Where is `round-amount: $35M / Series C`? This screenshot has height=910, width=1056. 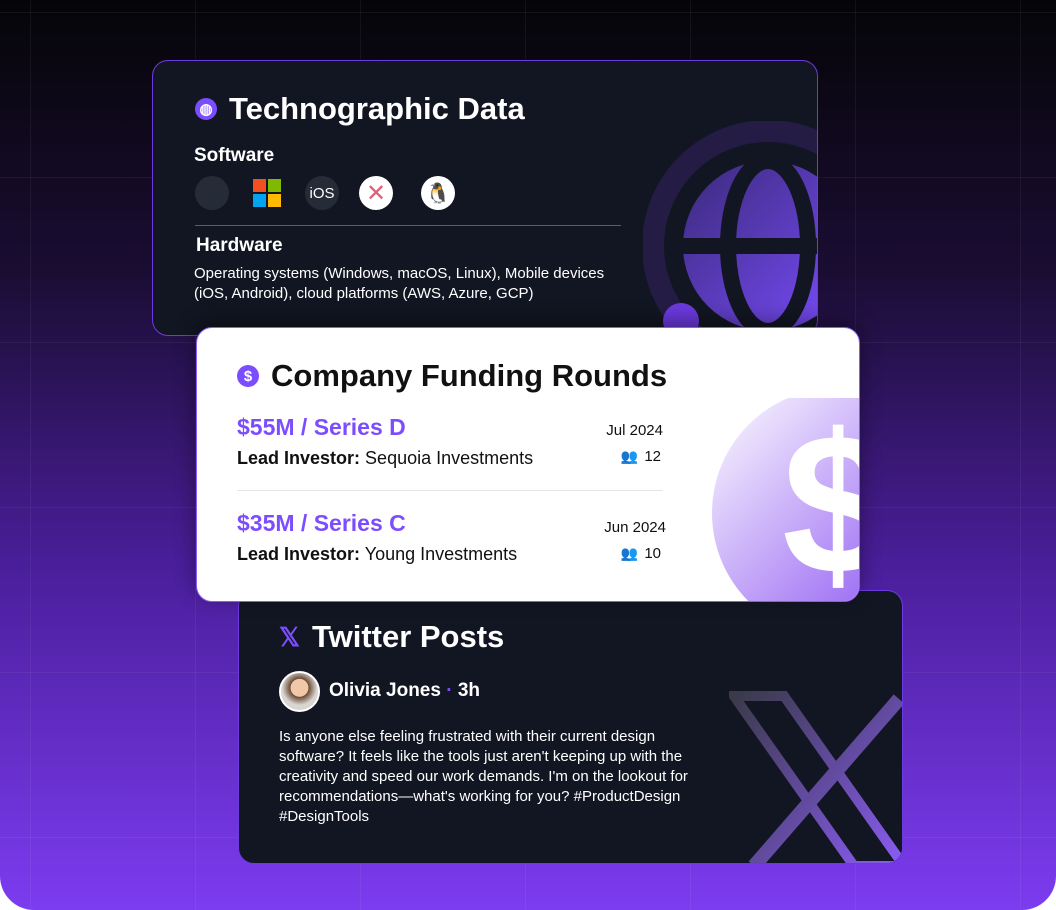
round-amount: $35M / Series C is located at coordinates (321, 523).